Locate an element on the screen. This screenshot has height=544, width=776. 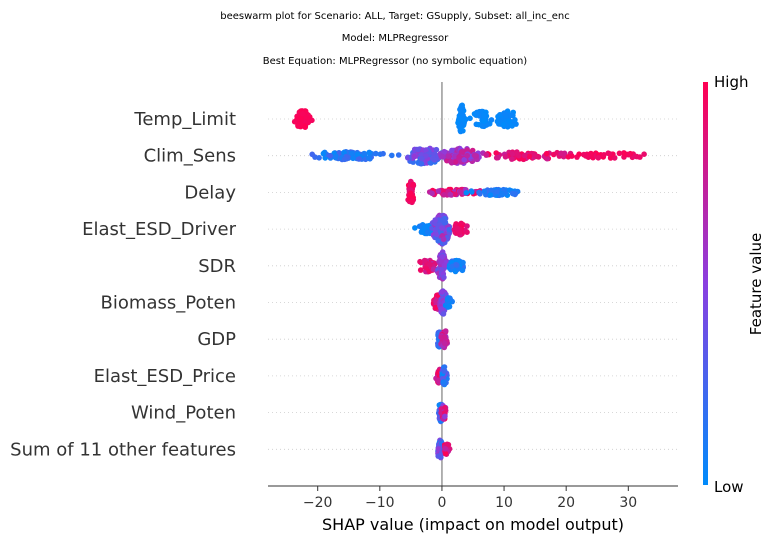
x-axis-label: SHAP value (impact on model output) is located at coordinates (473, 524).